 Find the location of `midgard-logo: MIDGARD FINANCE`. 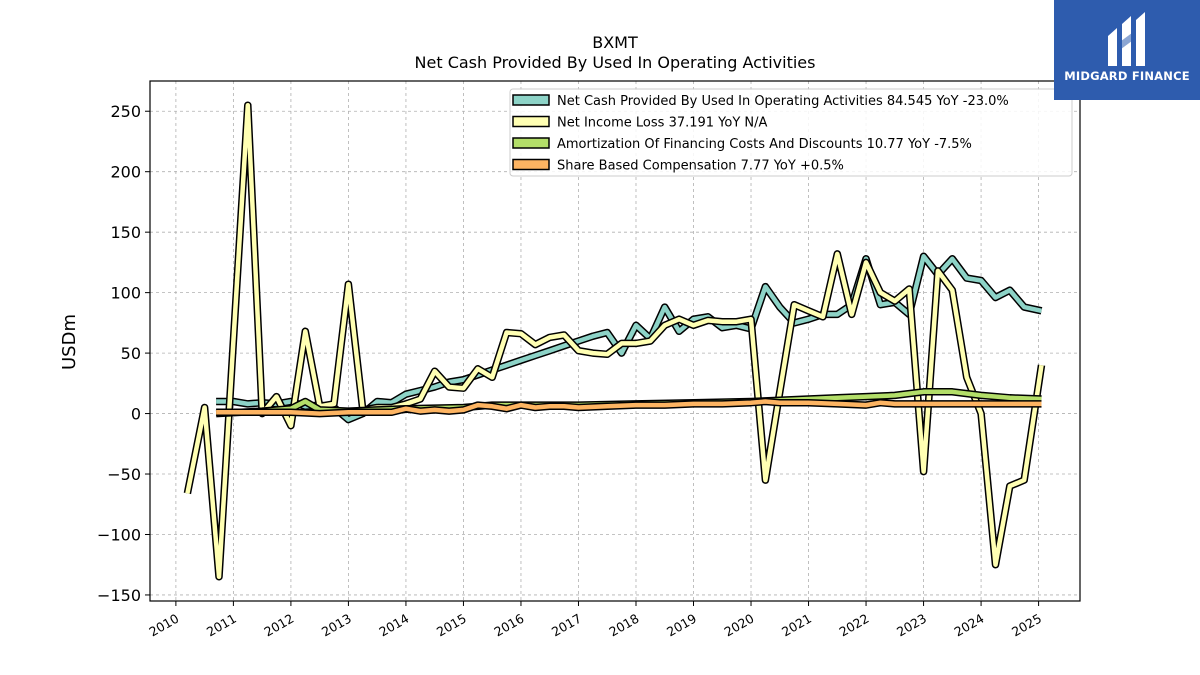

midgard-logo: MIDGARD FINANCE is located at coordinates (1127, 50).